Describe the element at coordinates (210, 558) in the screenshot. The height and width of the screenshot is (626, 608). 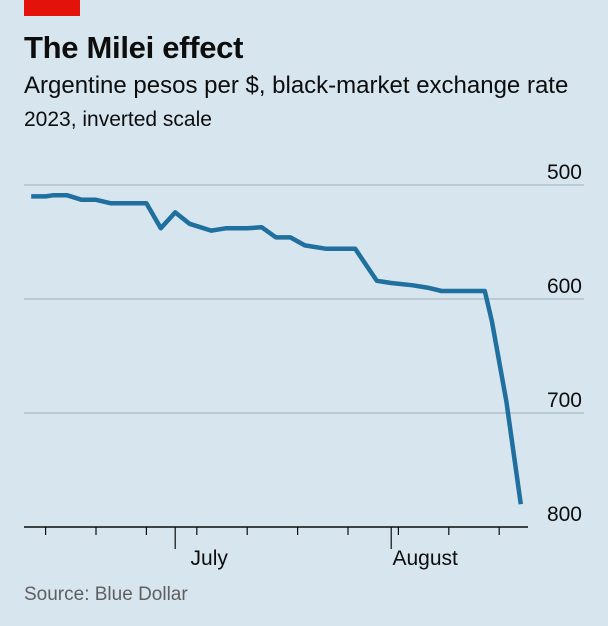
I see `x-tick-label: July` at that location.